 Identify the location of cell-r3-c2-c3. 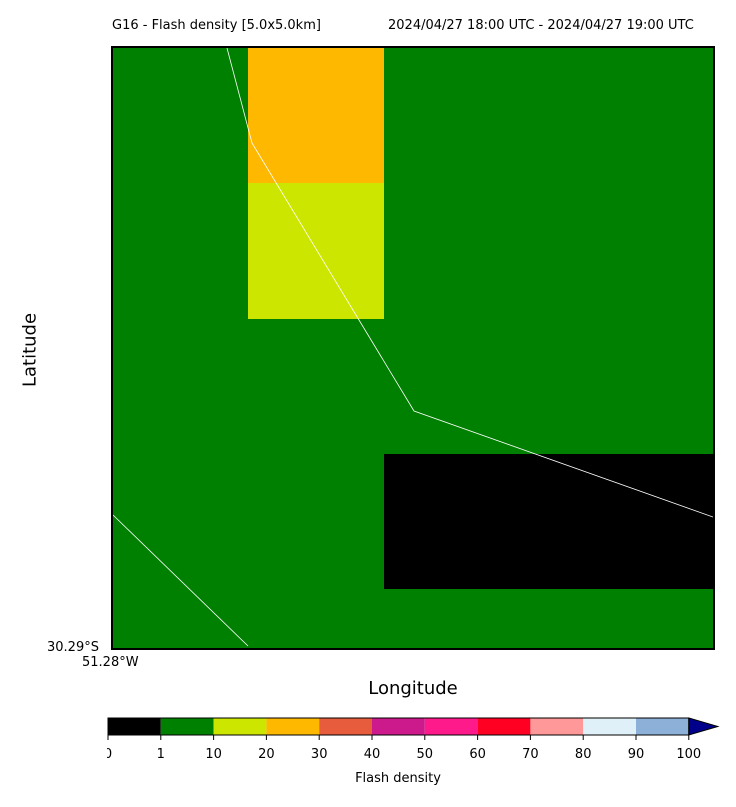
(548, 521).